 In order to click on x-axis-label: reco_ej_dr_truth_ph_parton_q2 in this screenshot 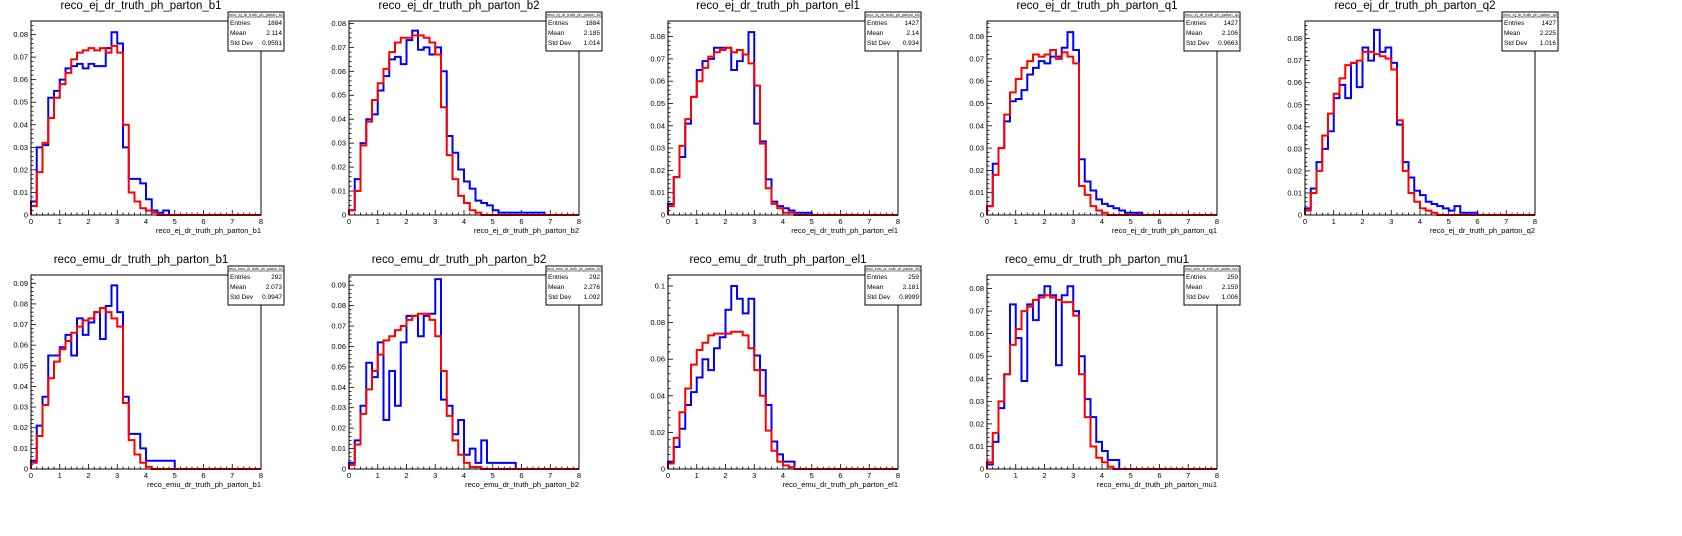, I will do `click(1482, 230)`.